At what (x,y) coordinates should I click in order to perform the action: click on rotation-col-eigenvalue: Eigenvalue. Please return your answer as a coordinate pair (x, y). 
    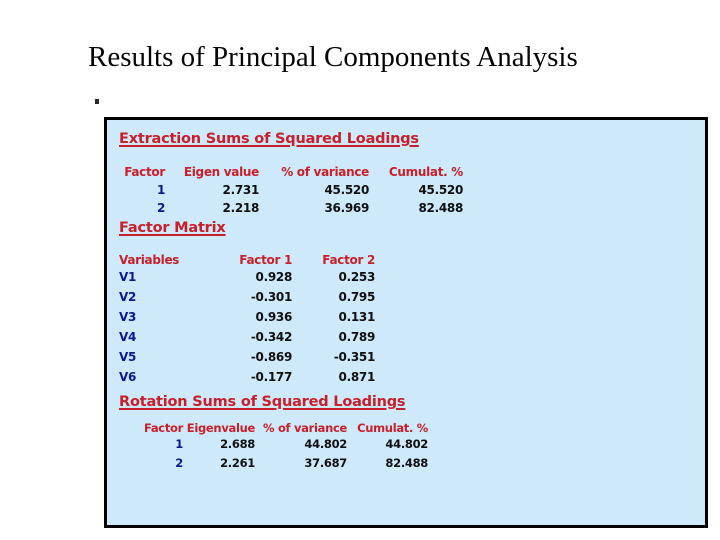
    Looking at the image, I should click on (221, 428).